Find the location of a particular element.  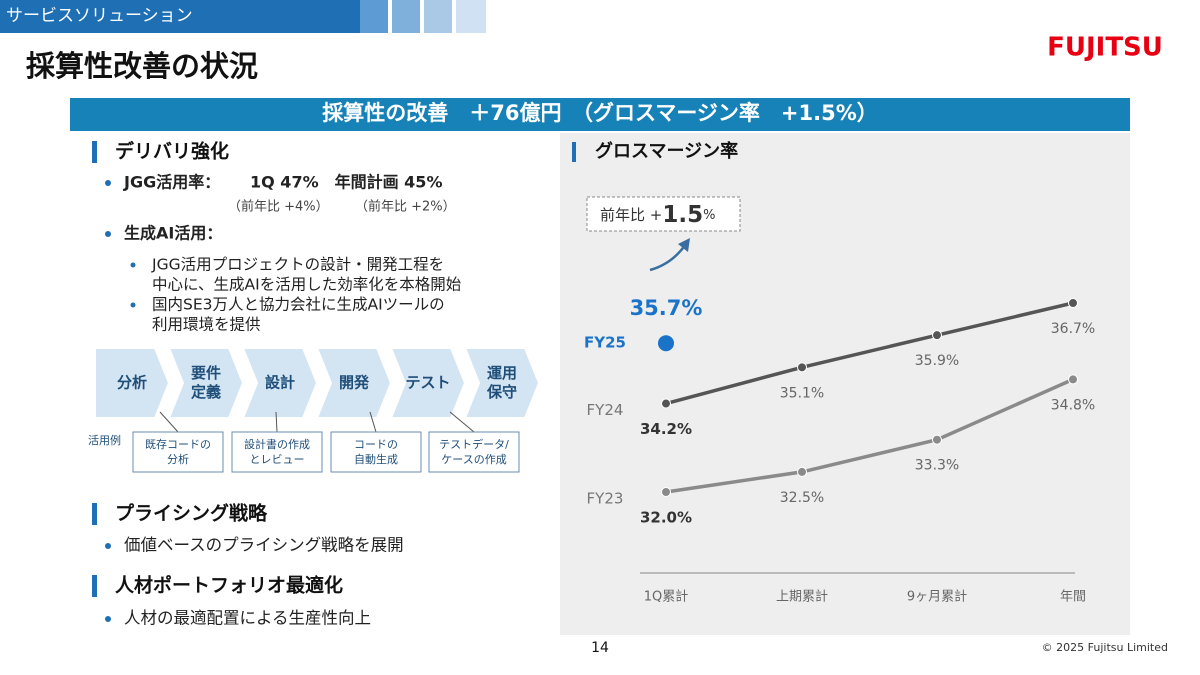

example-text: テストデータ/ is located at coordinates (474, 444).